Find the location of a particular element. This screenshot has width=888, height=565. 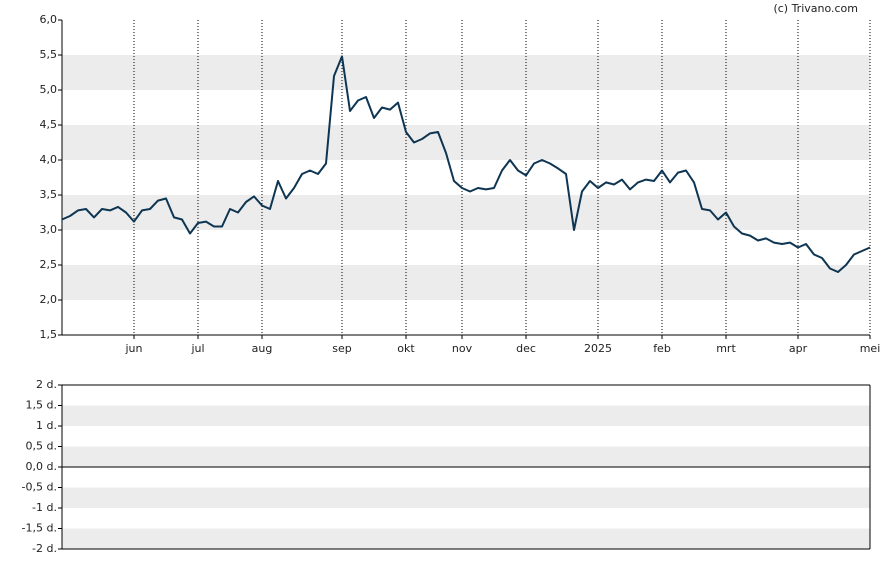

y-tick-label: 5,0 is located at coordinates (49, 89).